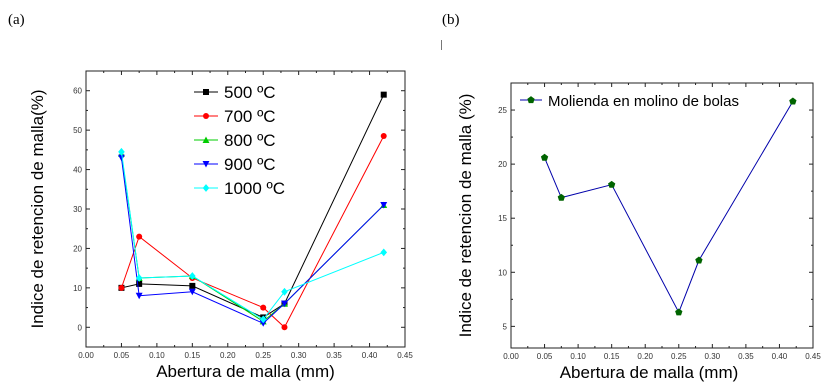 The width and height of the screenshot is (821, 384). What do you see at coordinates (451, 20) in the screenshot?
I see `panel-b-label: (b)` at bounding box center [451, 20].